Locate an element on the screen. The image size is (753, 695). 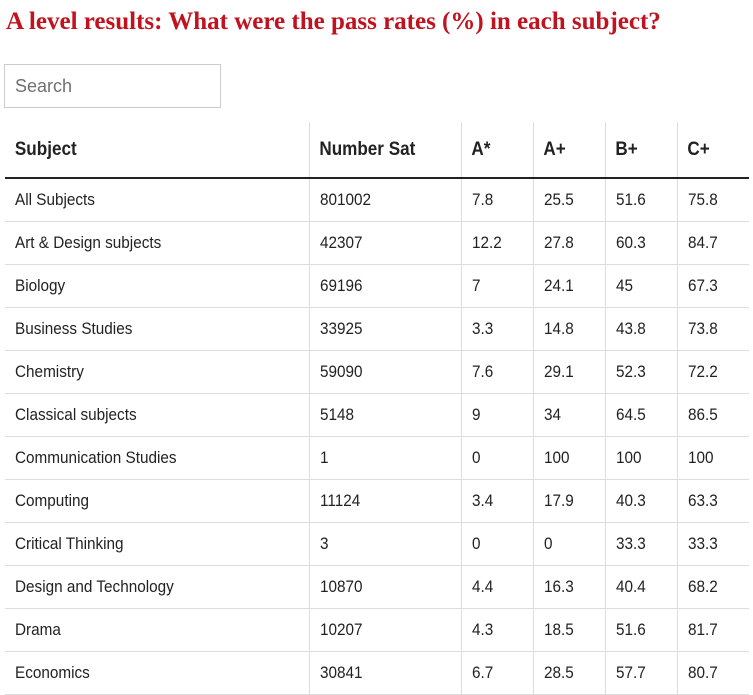
a-star-cell-text: 7 is located at coordinates (476, 285).